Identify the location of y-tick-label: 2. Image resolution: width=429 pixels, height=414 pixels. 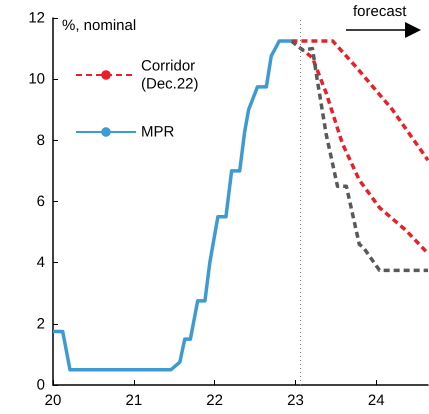
(40, 323).